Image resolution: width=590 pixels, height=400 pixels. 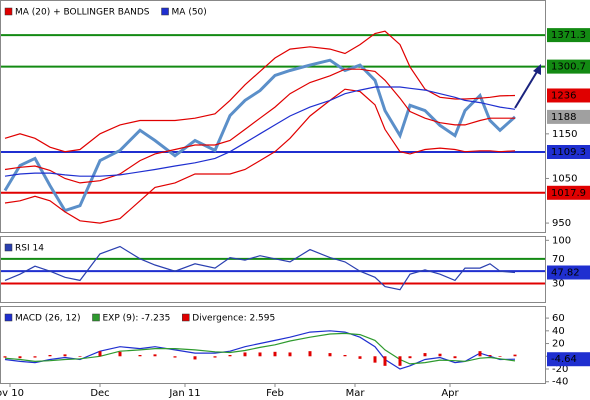 What do you see at coordinates (537, 69) in the screenshot?
I see `arrow-head` at bounding box center [537, 69].